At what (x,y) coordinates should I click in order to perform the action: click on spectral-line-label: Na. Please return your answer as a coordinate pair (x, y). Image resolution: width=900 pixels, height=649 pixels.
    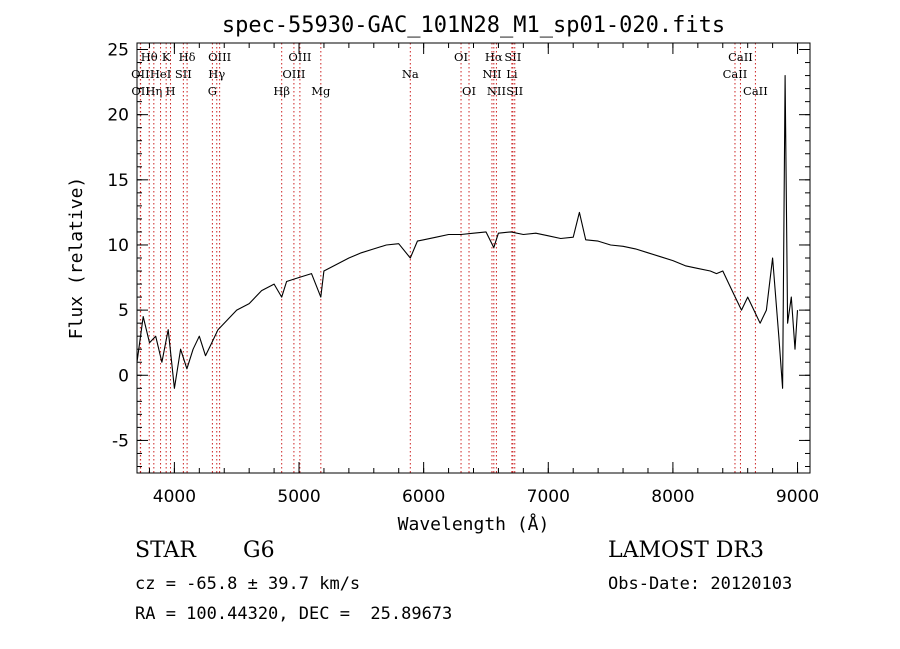
    Looking at the image, I should click on (410, 74).